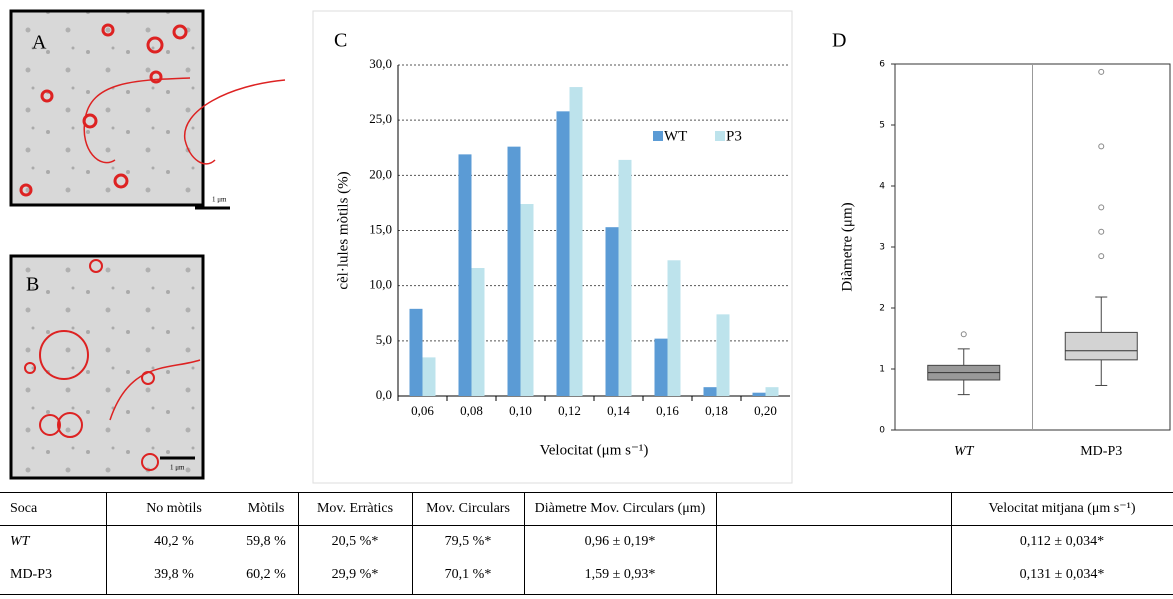 This screenshot has height=599, width=1173. Describe the element at coordinates (266, 508) in the screenshot. I see `table-cell: Mòtils` at that location.